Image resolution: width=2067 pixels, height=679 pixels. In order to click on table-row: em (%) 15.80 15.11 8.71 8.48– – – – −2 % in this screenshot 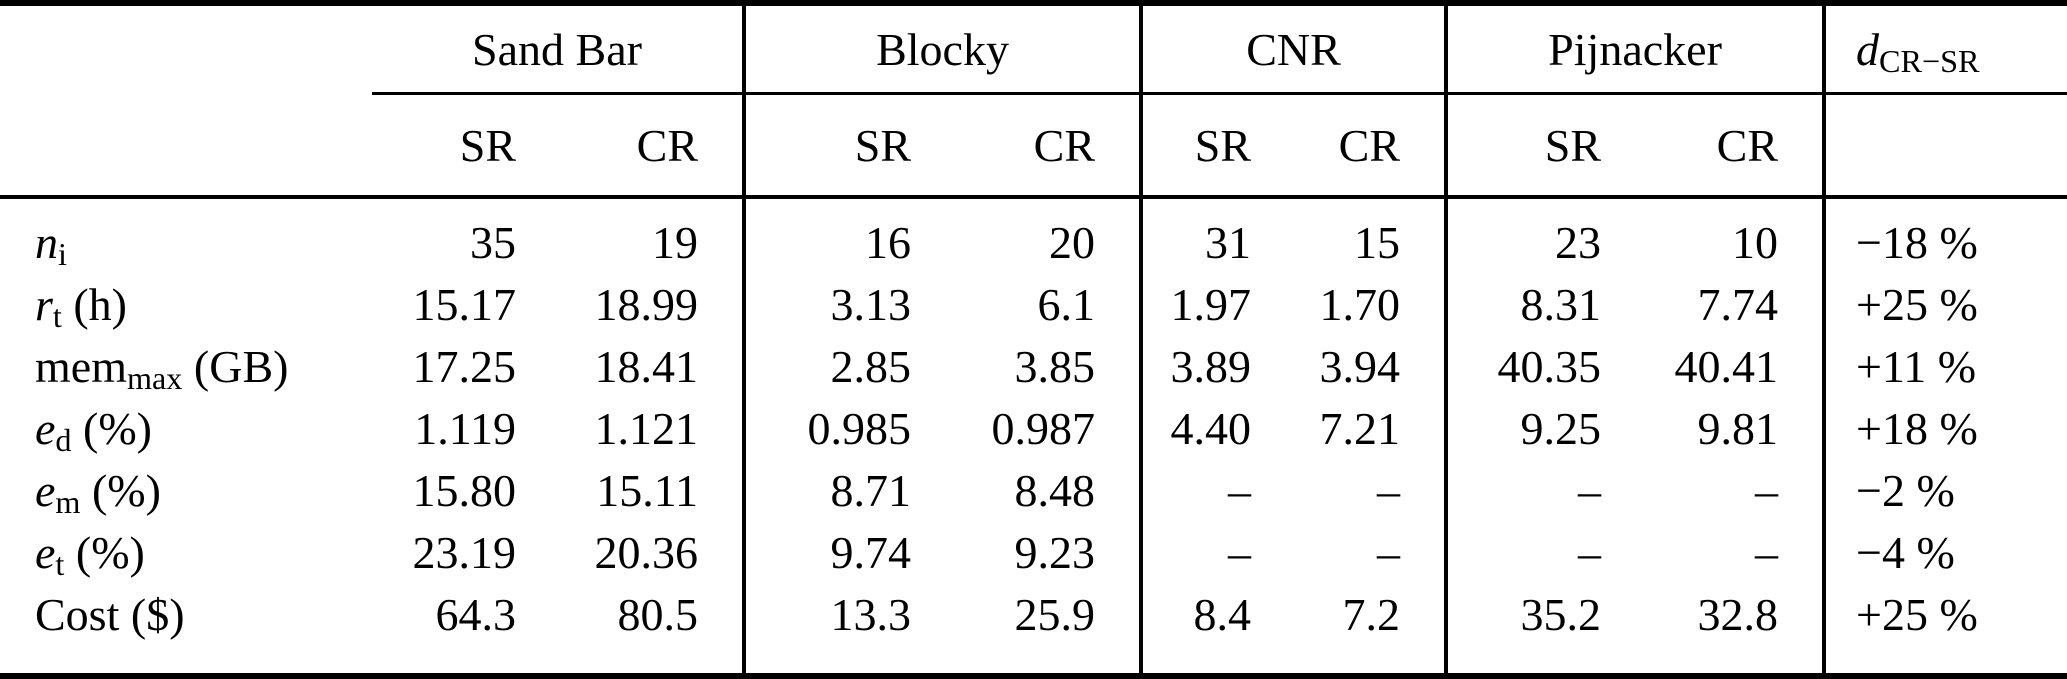, I will do `click(1033, 490)`.